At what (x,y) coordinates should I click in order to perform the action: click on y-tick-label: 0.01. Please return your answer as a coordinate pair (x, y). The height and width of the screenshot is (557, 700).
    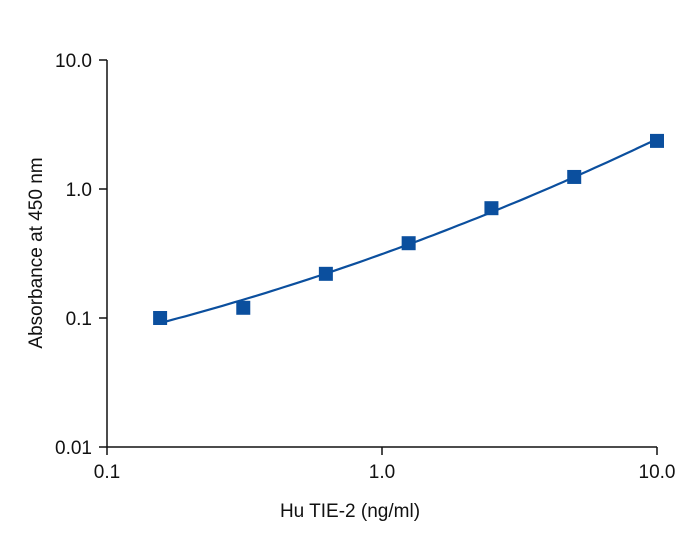
    Looking at the image, I should click on (73, 448).